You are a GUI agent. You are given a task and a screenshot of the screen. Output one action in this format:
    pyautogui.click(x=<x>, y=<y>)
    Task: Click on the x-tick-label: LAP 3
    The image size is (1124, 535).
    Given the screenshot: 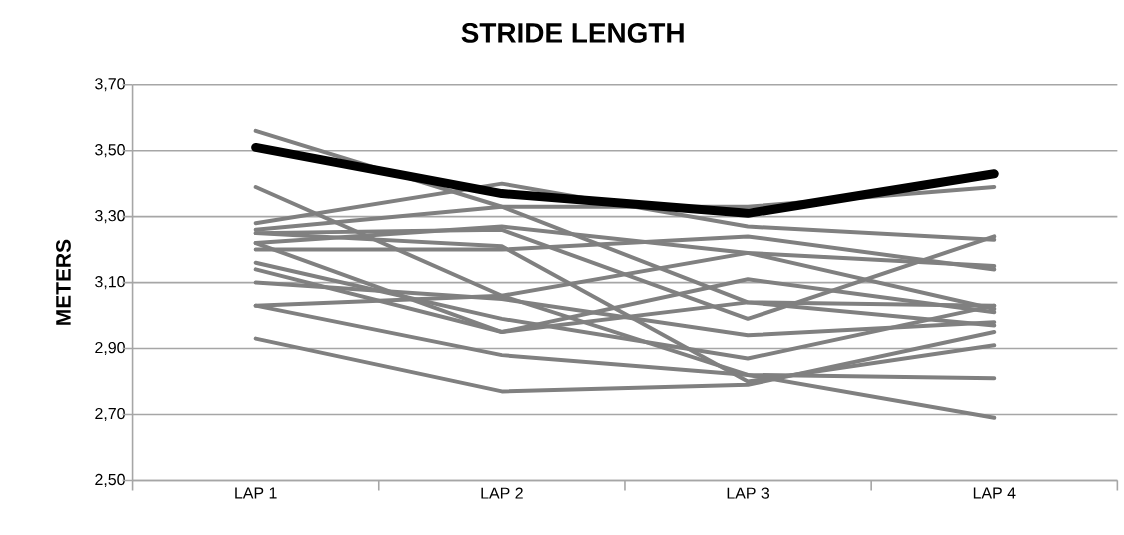 What is the action you would take?
    pyautogui.click(x=748, y=493)
    